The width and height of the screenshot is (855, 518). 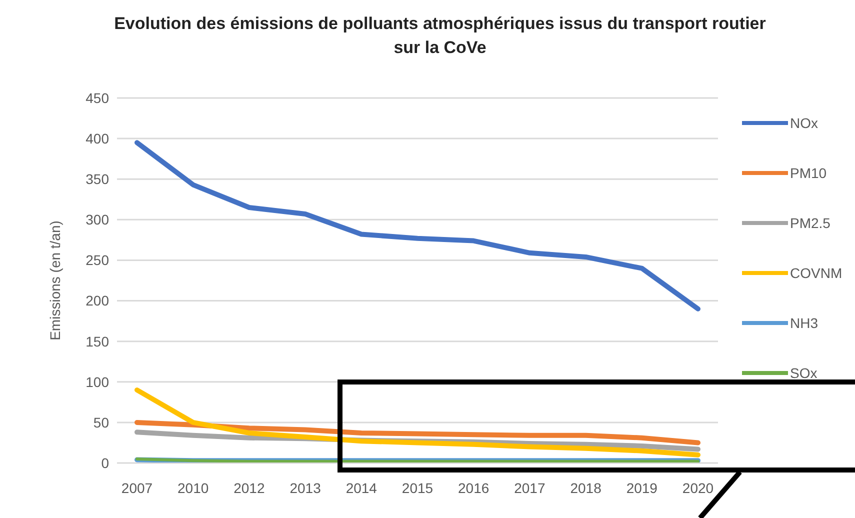 I want to click on legend-label: PM2.5, so click(x=810, y=223).